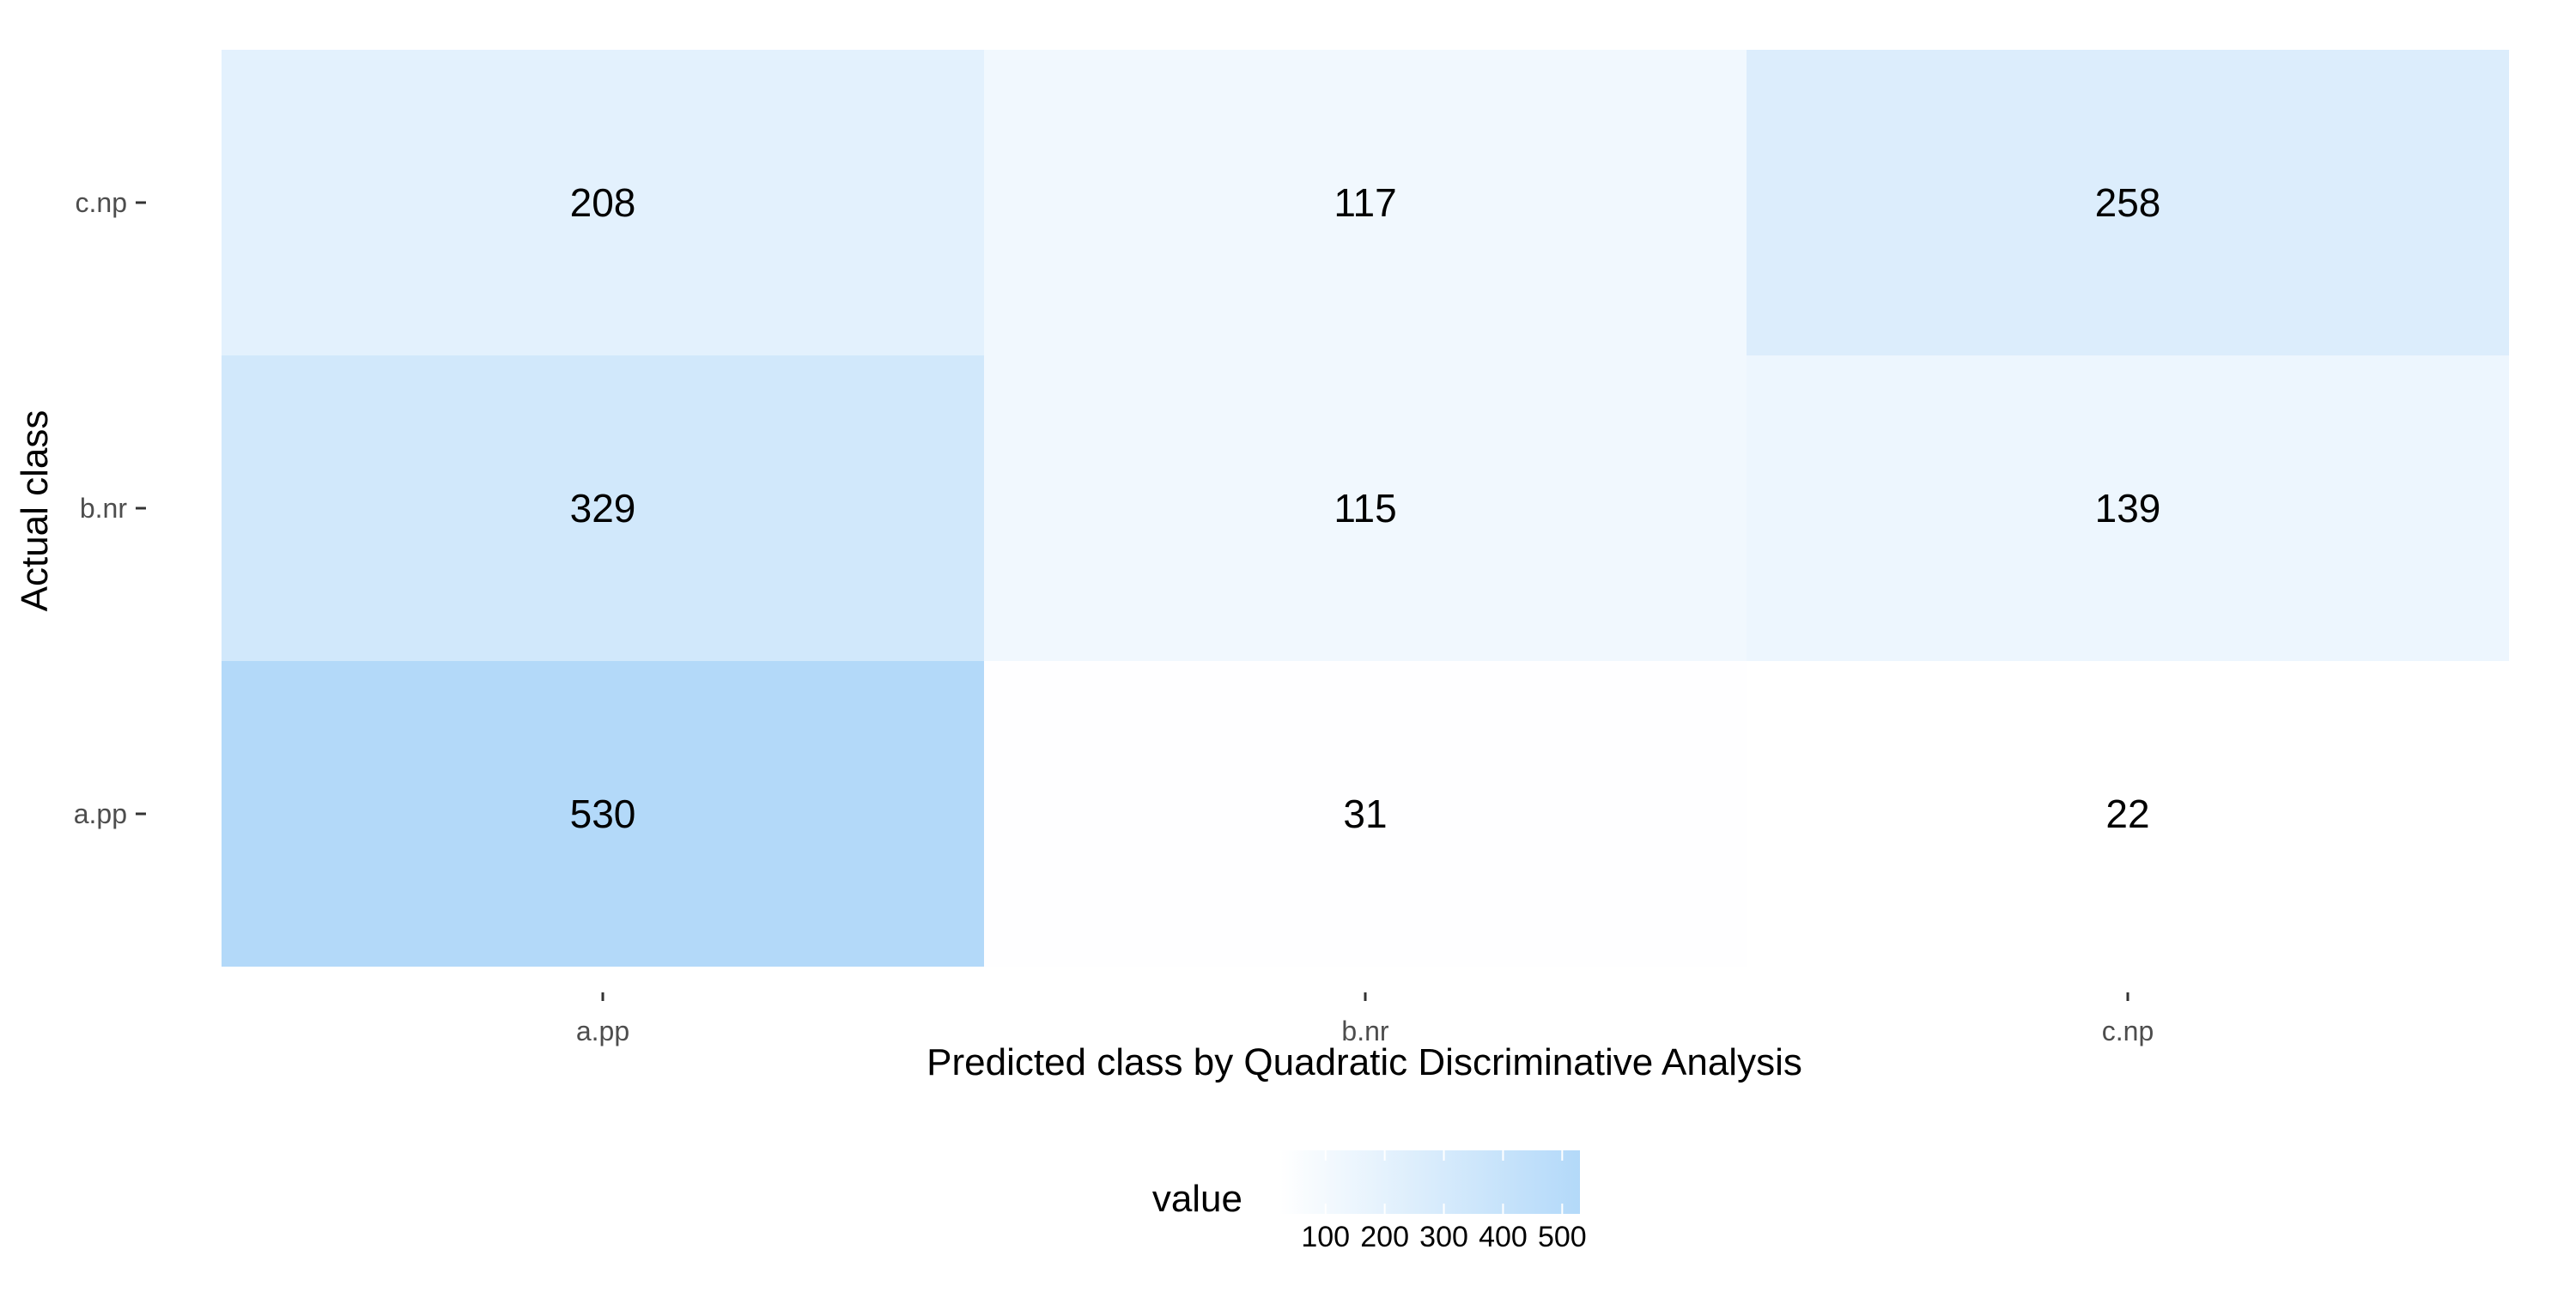  I want to click on legend-tick-label: 100, so click(1325, 1237).